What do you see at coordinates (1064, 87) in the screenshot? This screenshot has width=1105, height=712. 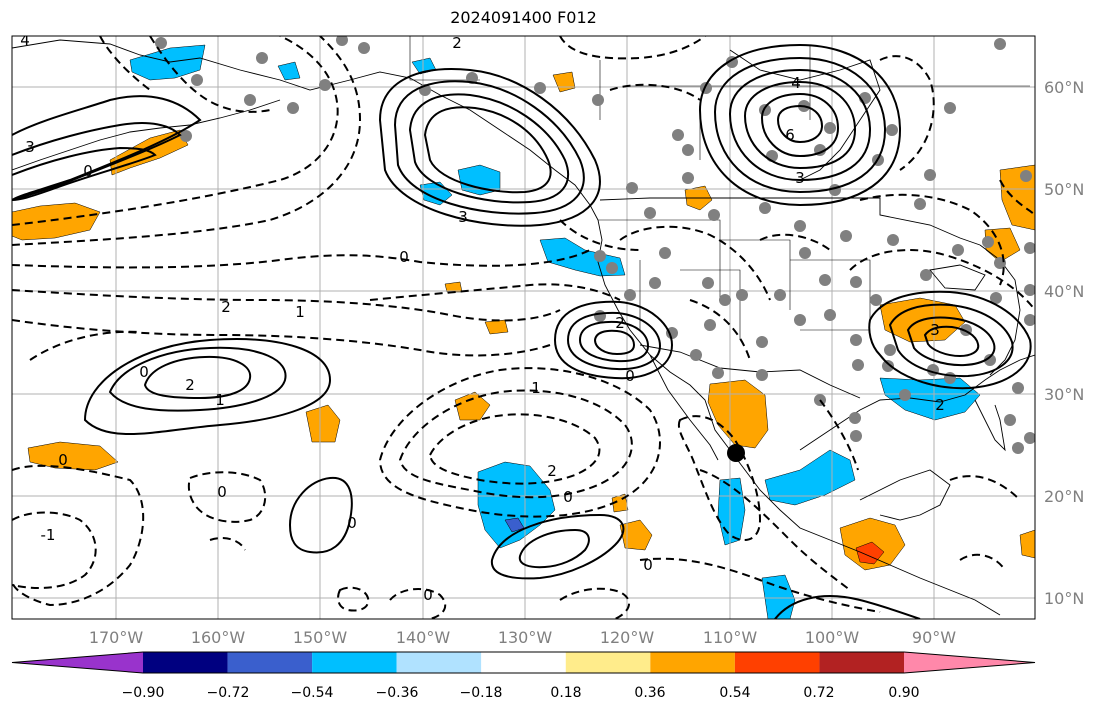 I see `svg-text: 60°N` at bounding box center [1064, 87].